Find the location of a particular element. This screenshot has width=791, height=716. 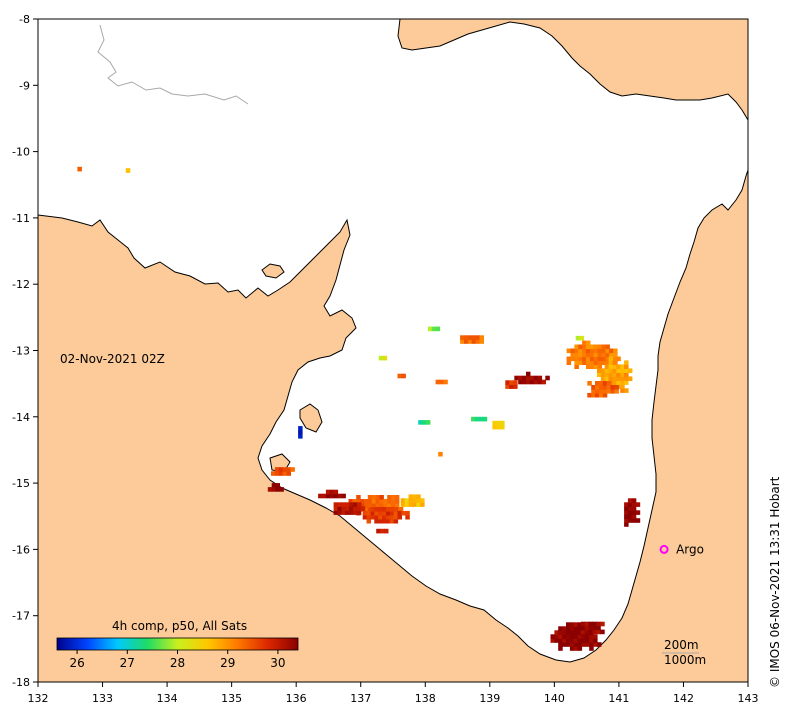

credit-text: © IMOS 06-Nov-2021 13:31 Hobart is located at coordinates (775, 582).